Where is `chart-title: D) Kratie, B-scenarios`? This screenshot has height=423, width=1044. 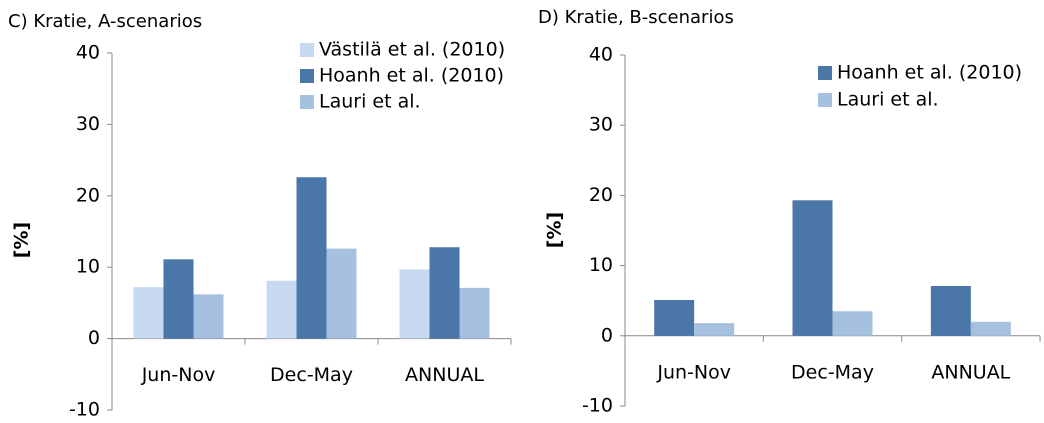 chart-title: D) Kratie, B-scenarios is located at coordinates (636, 17).